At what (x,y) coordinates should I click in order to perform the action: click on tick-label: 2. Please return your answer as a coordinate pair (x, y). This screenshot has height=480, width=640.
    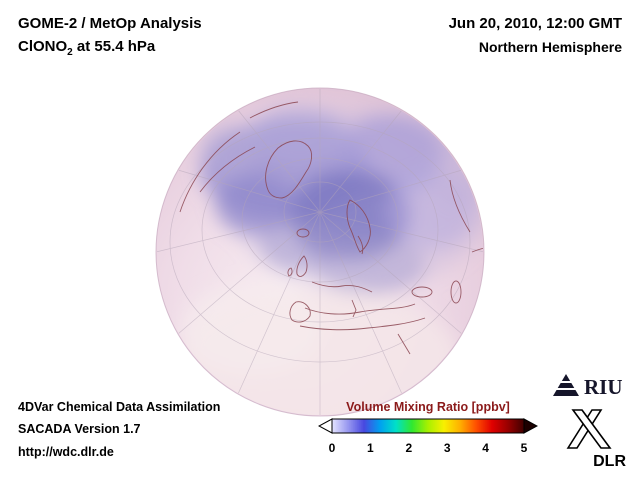
    Looking at the image, I should click on (409, 448).